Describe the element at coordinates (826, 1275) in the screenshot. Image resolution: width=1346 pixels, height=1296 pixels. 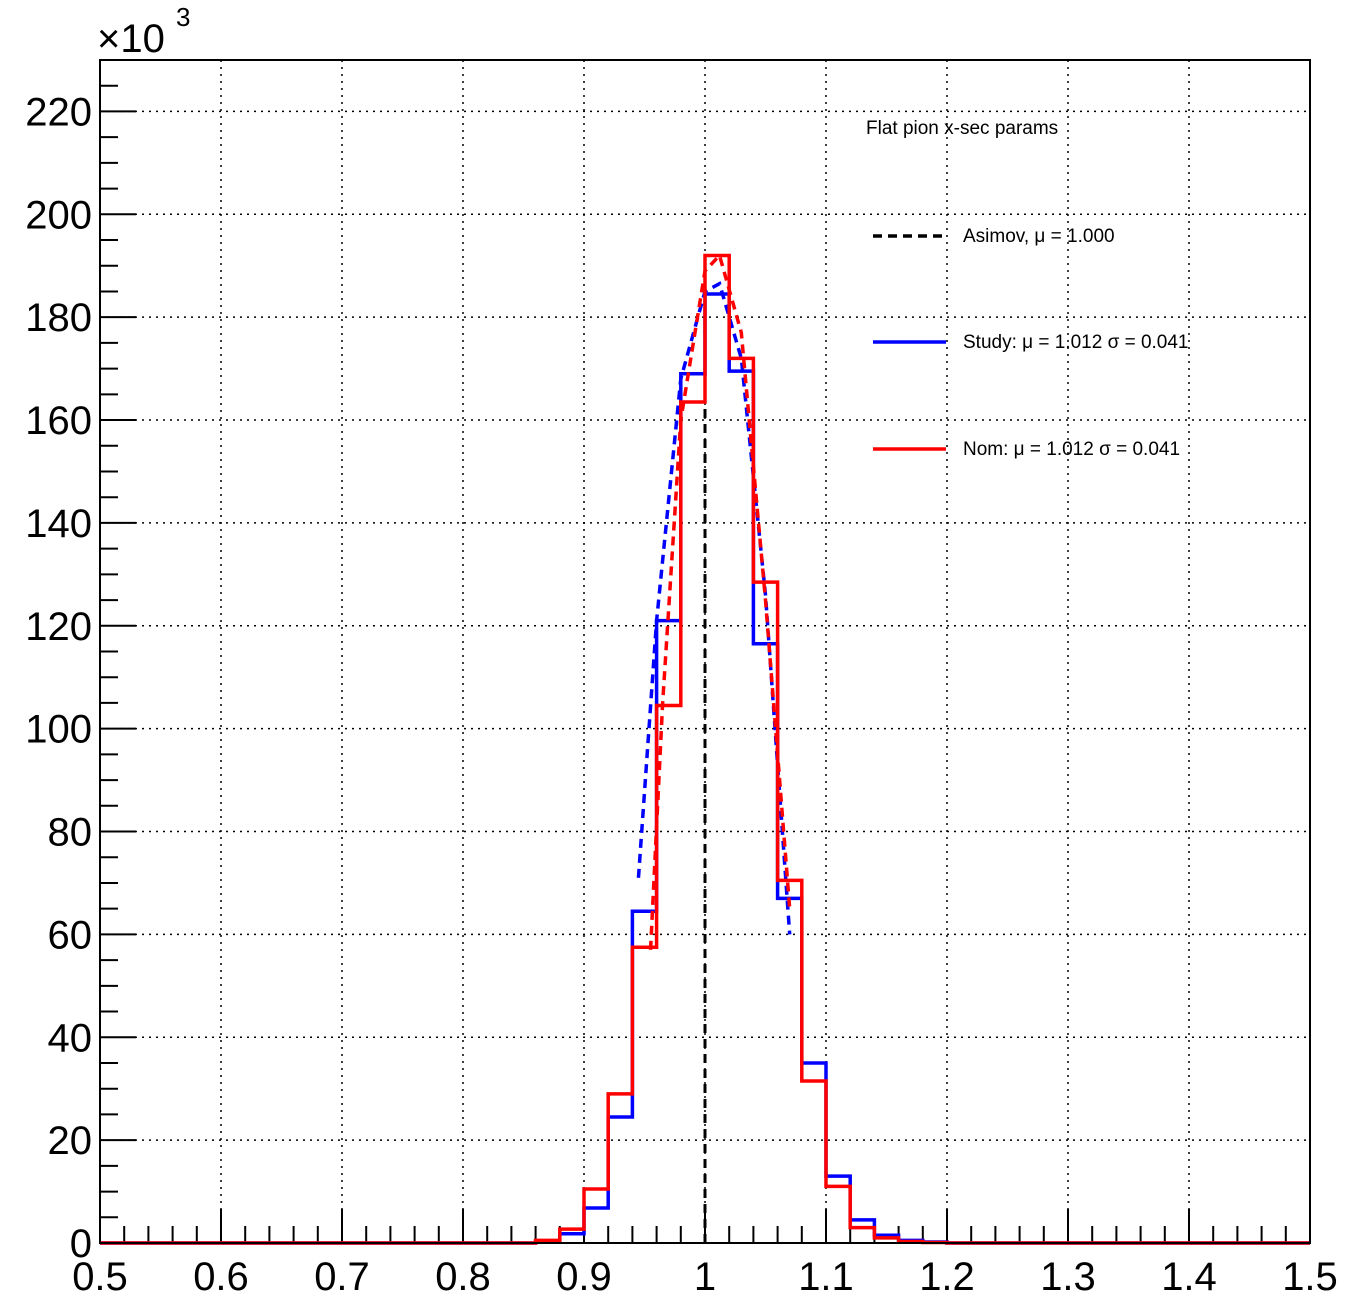
I see `x-tick-label: 1.1` at that location.